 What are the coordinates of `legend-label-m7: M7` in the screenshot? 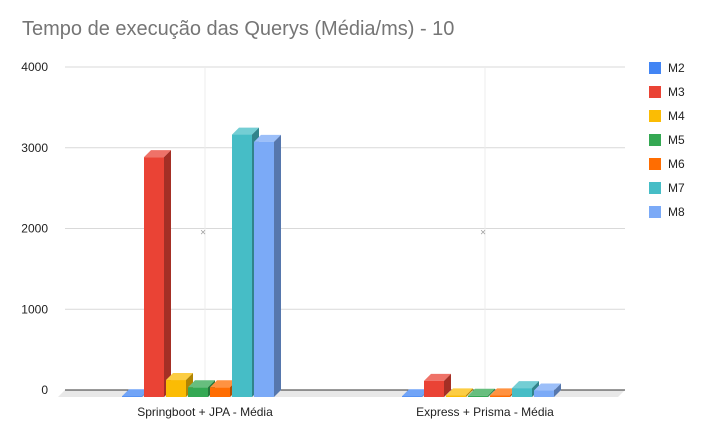 It's located at (676, 188).